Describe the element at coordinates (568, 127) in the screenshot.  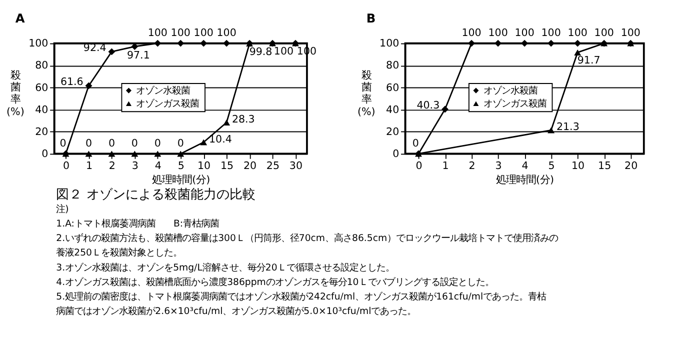
I see `data-label: 21.3` at that location.